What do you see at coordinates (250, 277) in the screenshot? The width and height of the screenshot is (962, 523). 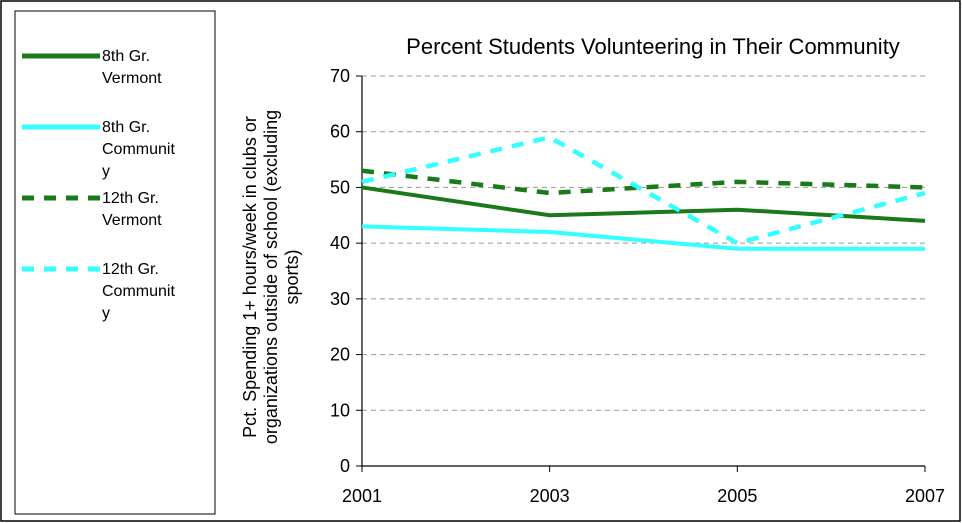 I see `y-axis-title-line: Pct. Spending 1+ hours/week in clubs or` at bounding box center [250, 277].